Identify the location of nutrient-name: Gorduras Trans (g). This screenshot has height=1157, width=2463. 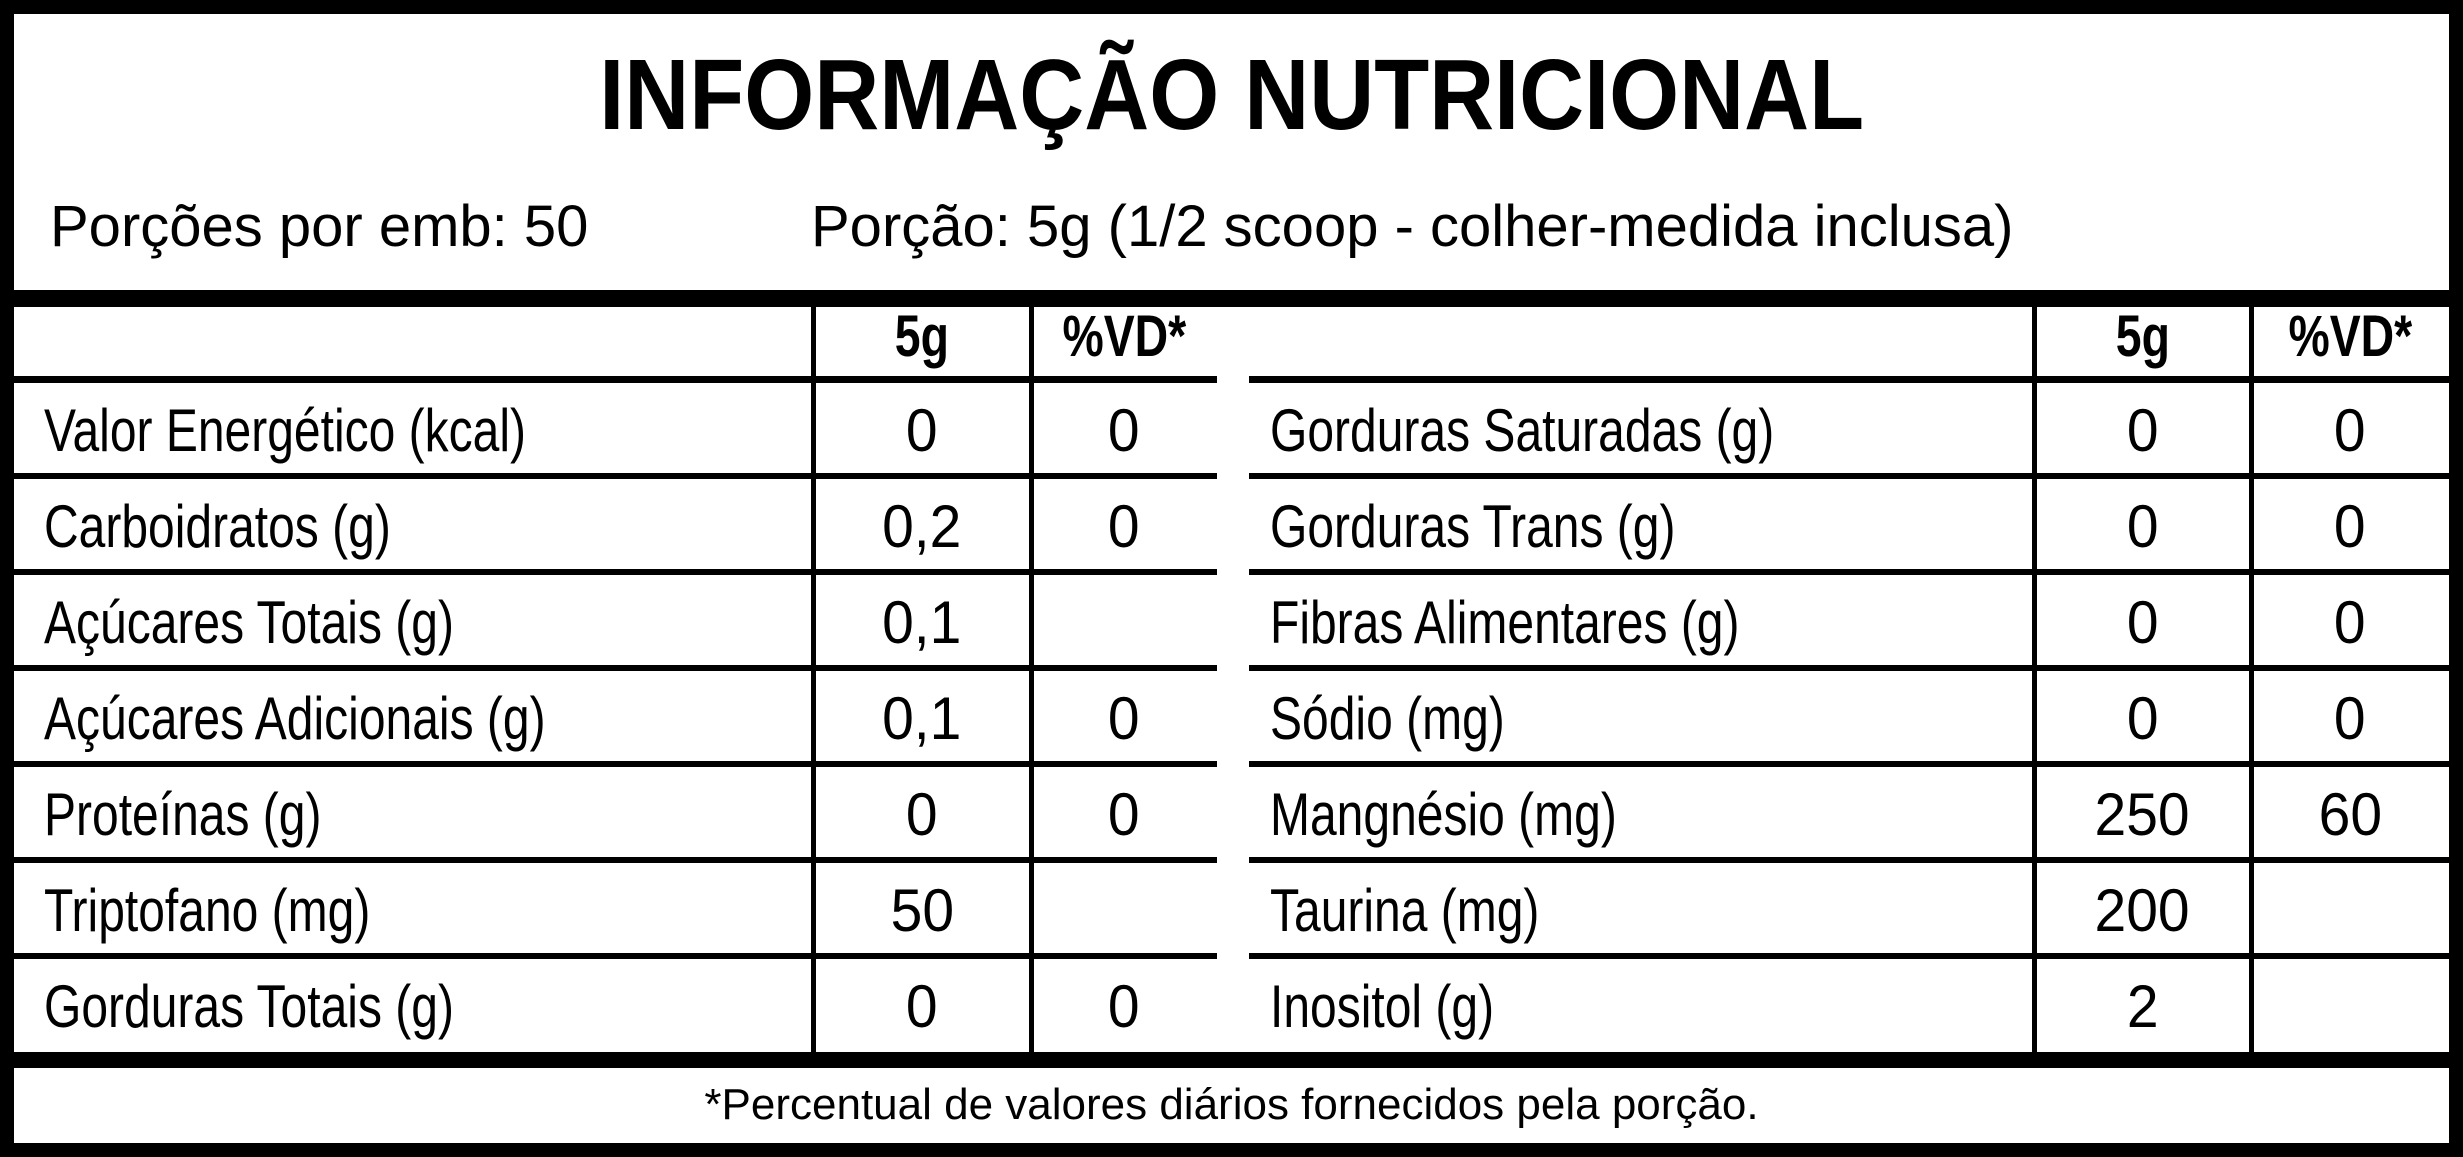
(1647, 527).